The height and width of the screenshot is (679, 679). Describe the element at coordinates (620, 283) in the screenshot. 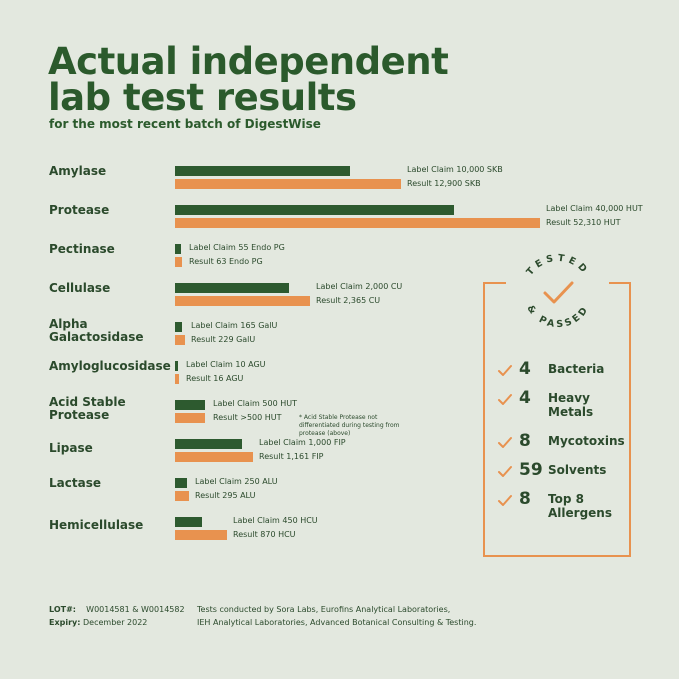

I see `badge-frame-top-right` at that location.